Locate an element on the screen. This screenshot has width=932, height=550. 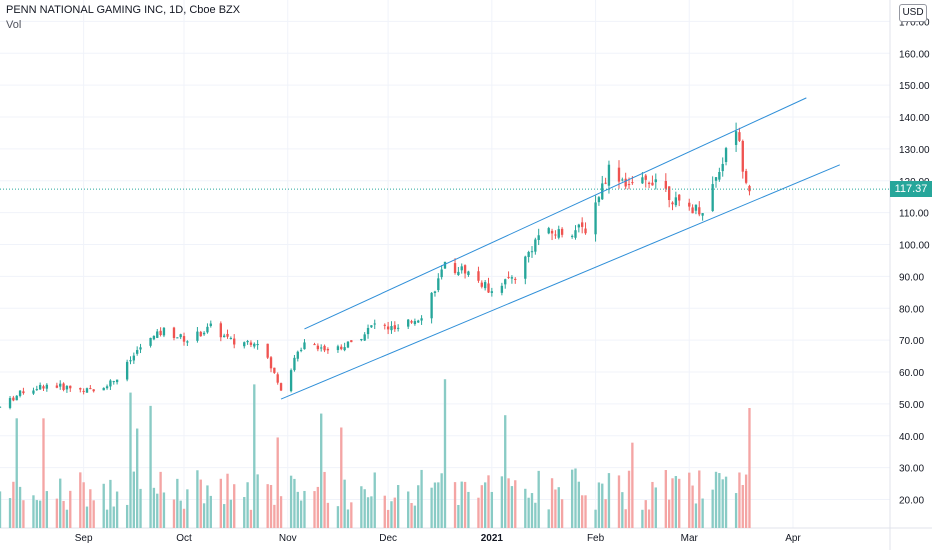
y-tick-label: 40.00 is located at coordinates (911, 437).